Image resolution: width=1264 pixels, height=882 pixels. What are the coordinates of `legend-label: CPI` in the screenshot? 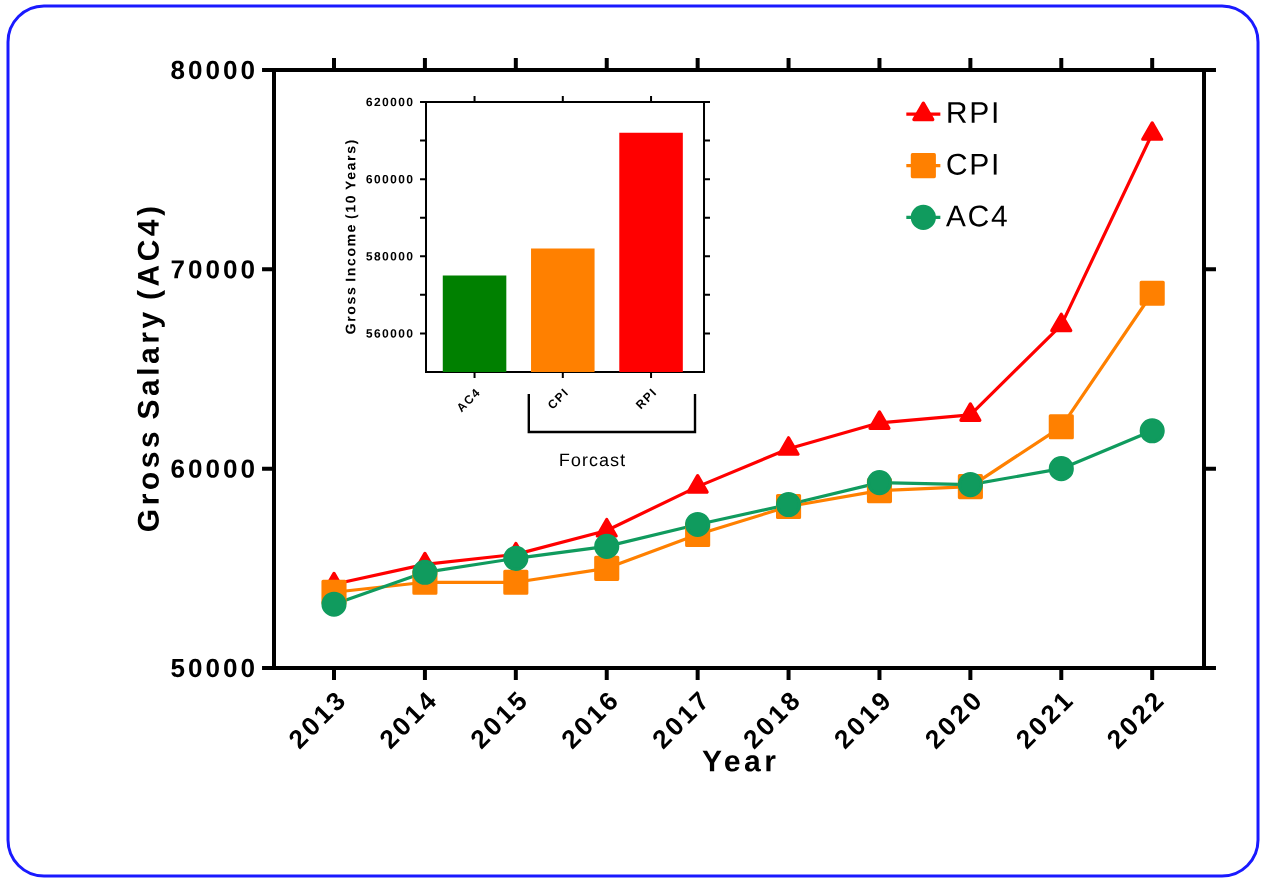 It's located at (972, 164).